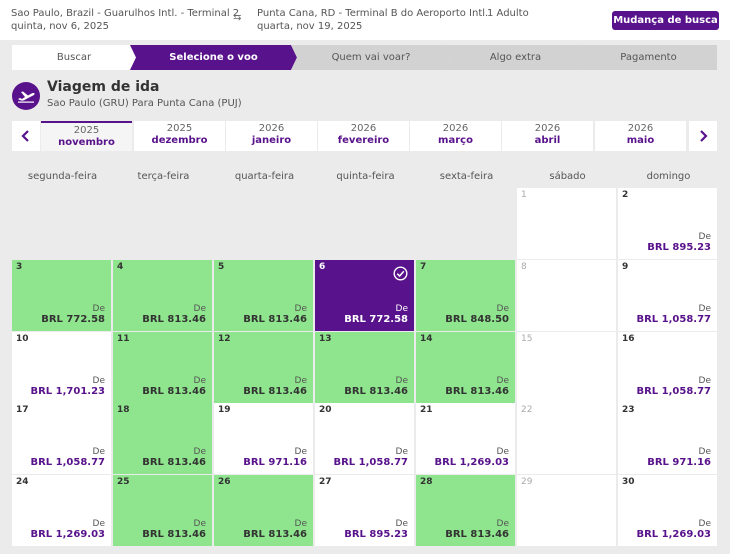 This screenshot has width=730, height=554. What do you see at coordinates (263, 367) in the screenshot?
I see `calendar-day-12: 12 De BRL 813.46` at bounding box center [263, 367].